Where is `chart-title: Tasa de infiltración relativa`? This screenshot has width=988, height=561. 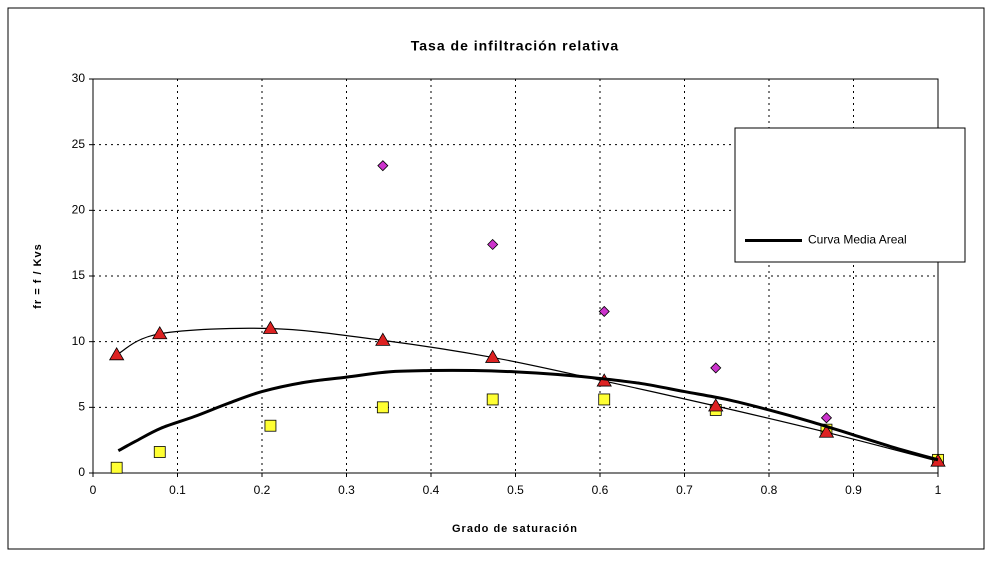 chart-title: Tasa de infiltración relativa is located at coordinates (515, 46).